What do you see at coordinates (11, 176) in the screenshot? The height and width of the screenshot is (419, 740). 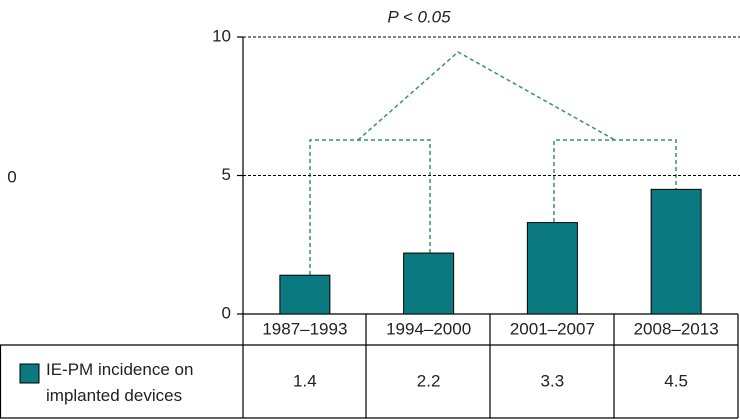 I see `edge-label: 0` at bounding box center [11, 176].